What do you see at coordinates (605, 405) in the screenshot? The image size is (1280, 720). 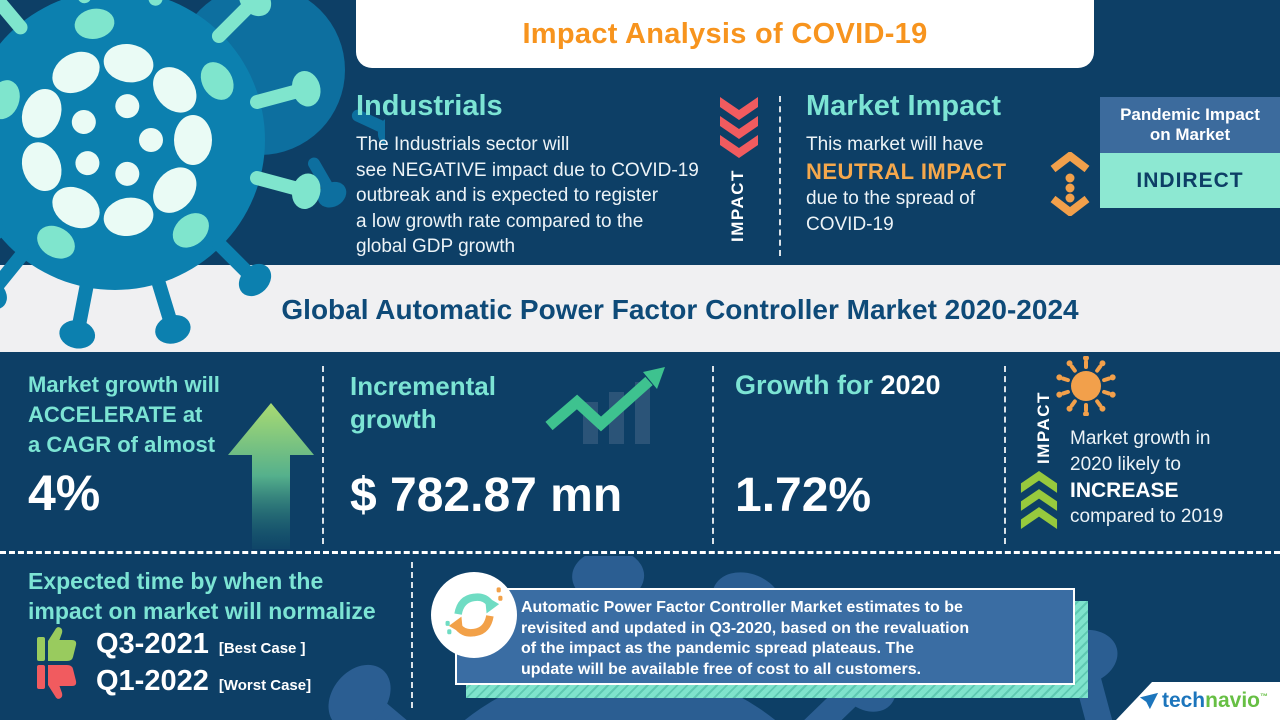 I see `trending-up-chart-icon` at bounding box center [605, 405].